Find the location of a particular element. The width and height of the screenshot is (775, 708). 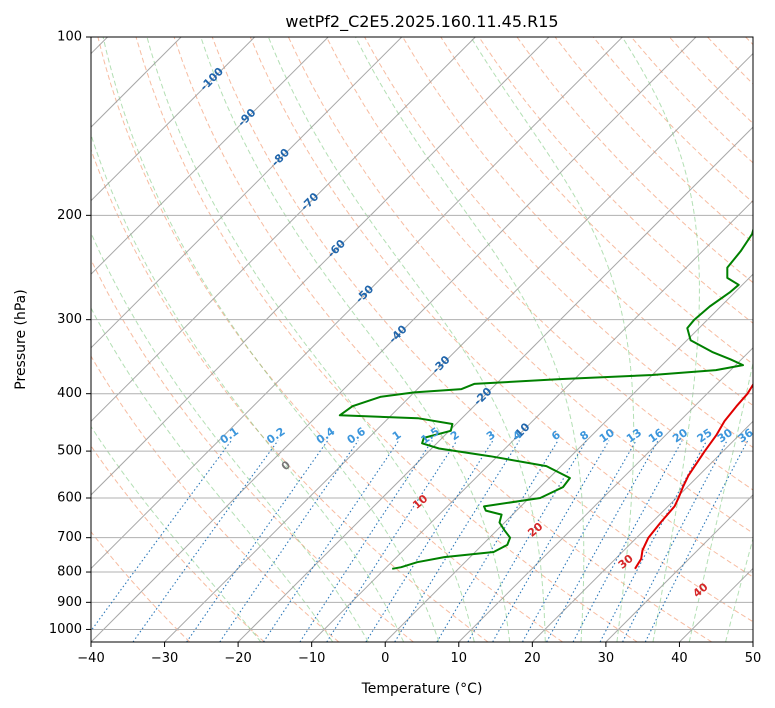

y-axis-label: Pressure (hPa) is located at coordinates (21, 339).